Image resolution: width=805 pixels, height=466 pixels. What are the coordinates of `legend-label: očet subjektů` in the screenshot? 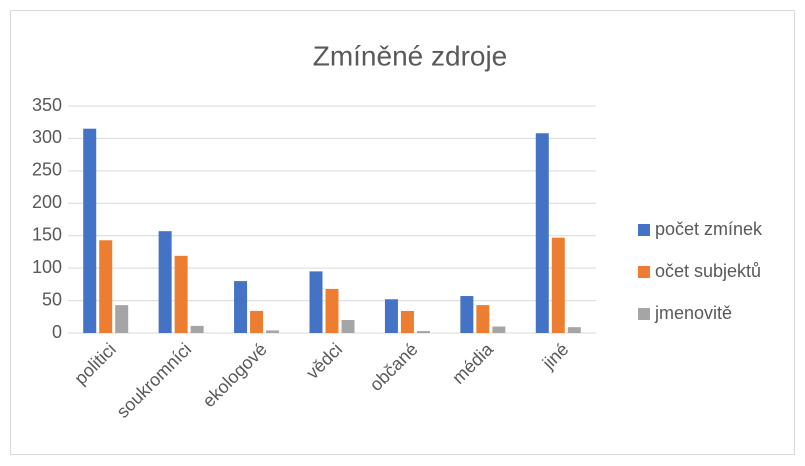 It's located at (708, 271).